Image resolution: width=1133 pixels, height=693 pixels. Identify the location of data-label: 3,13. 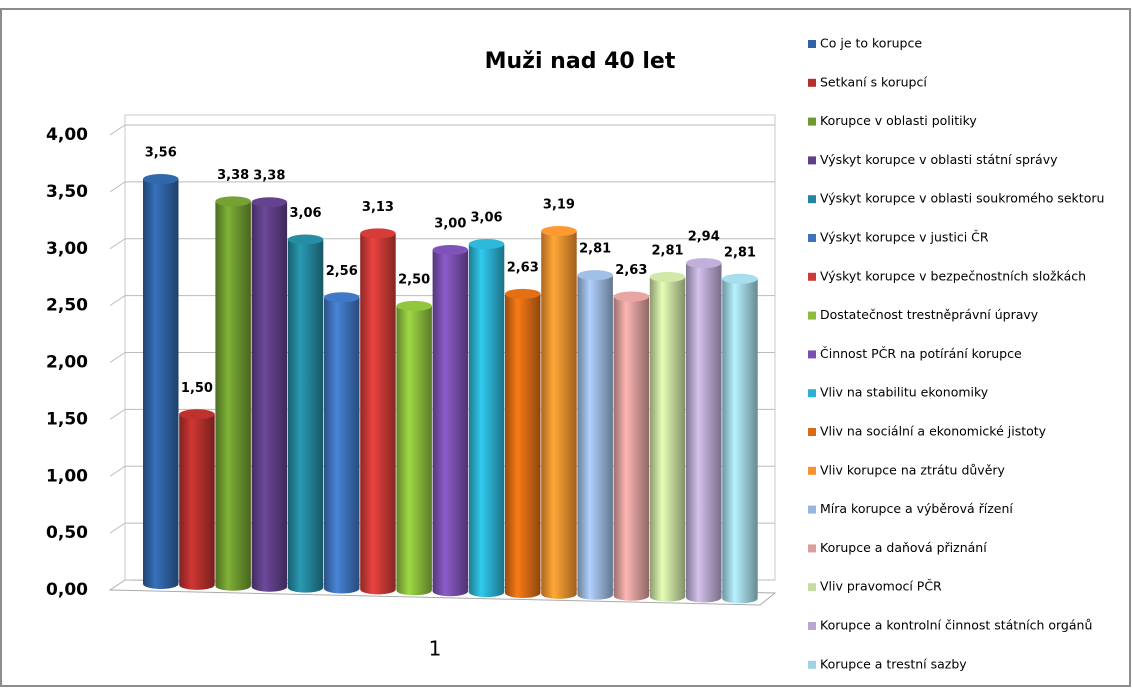
(378, 207).